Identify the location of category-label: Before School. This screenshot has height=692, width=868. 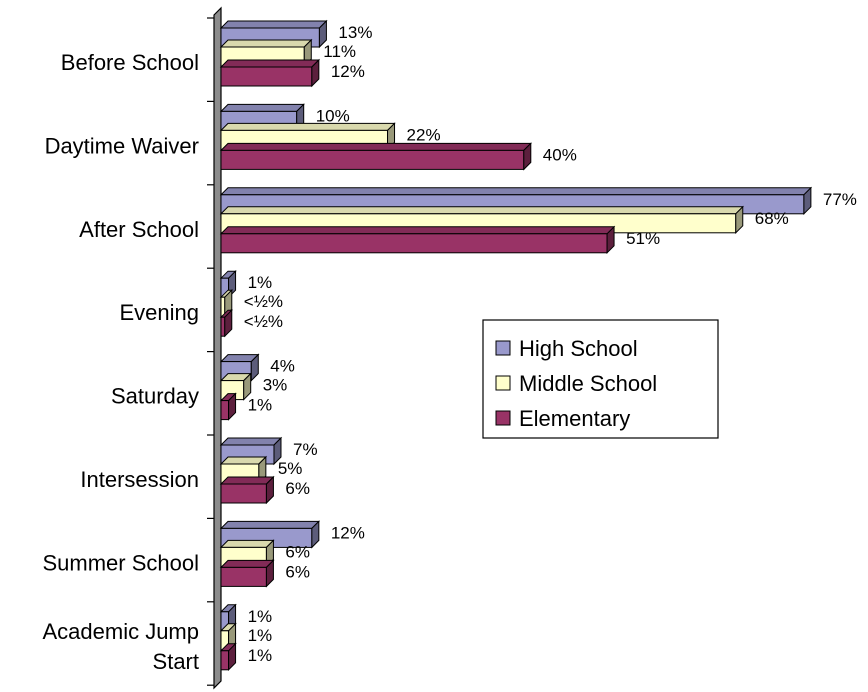
(130, 62).